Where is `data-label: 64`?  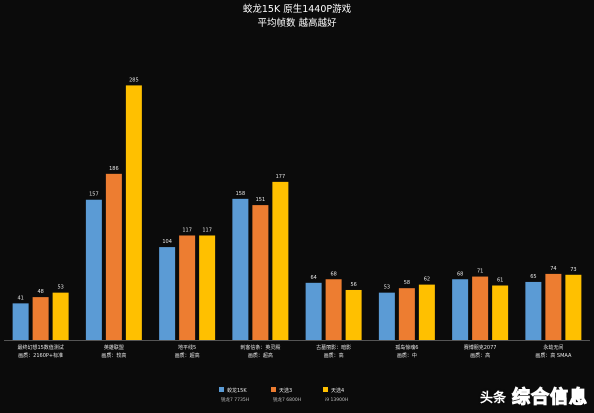
data-label: 64 is located at coordinates (313, 278).